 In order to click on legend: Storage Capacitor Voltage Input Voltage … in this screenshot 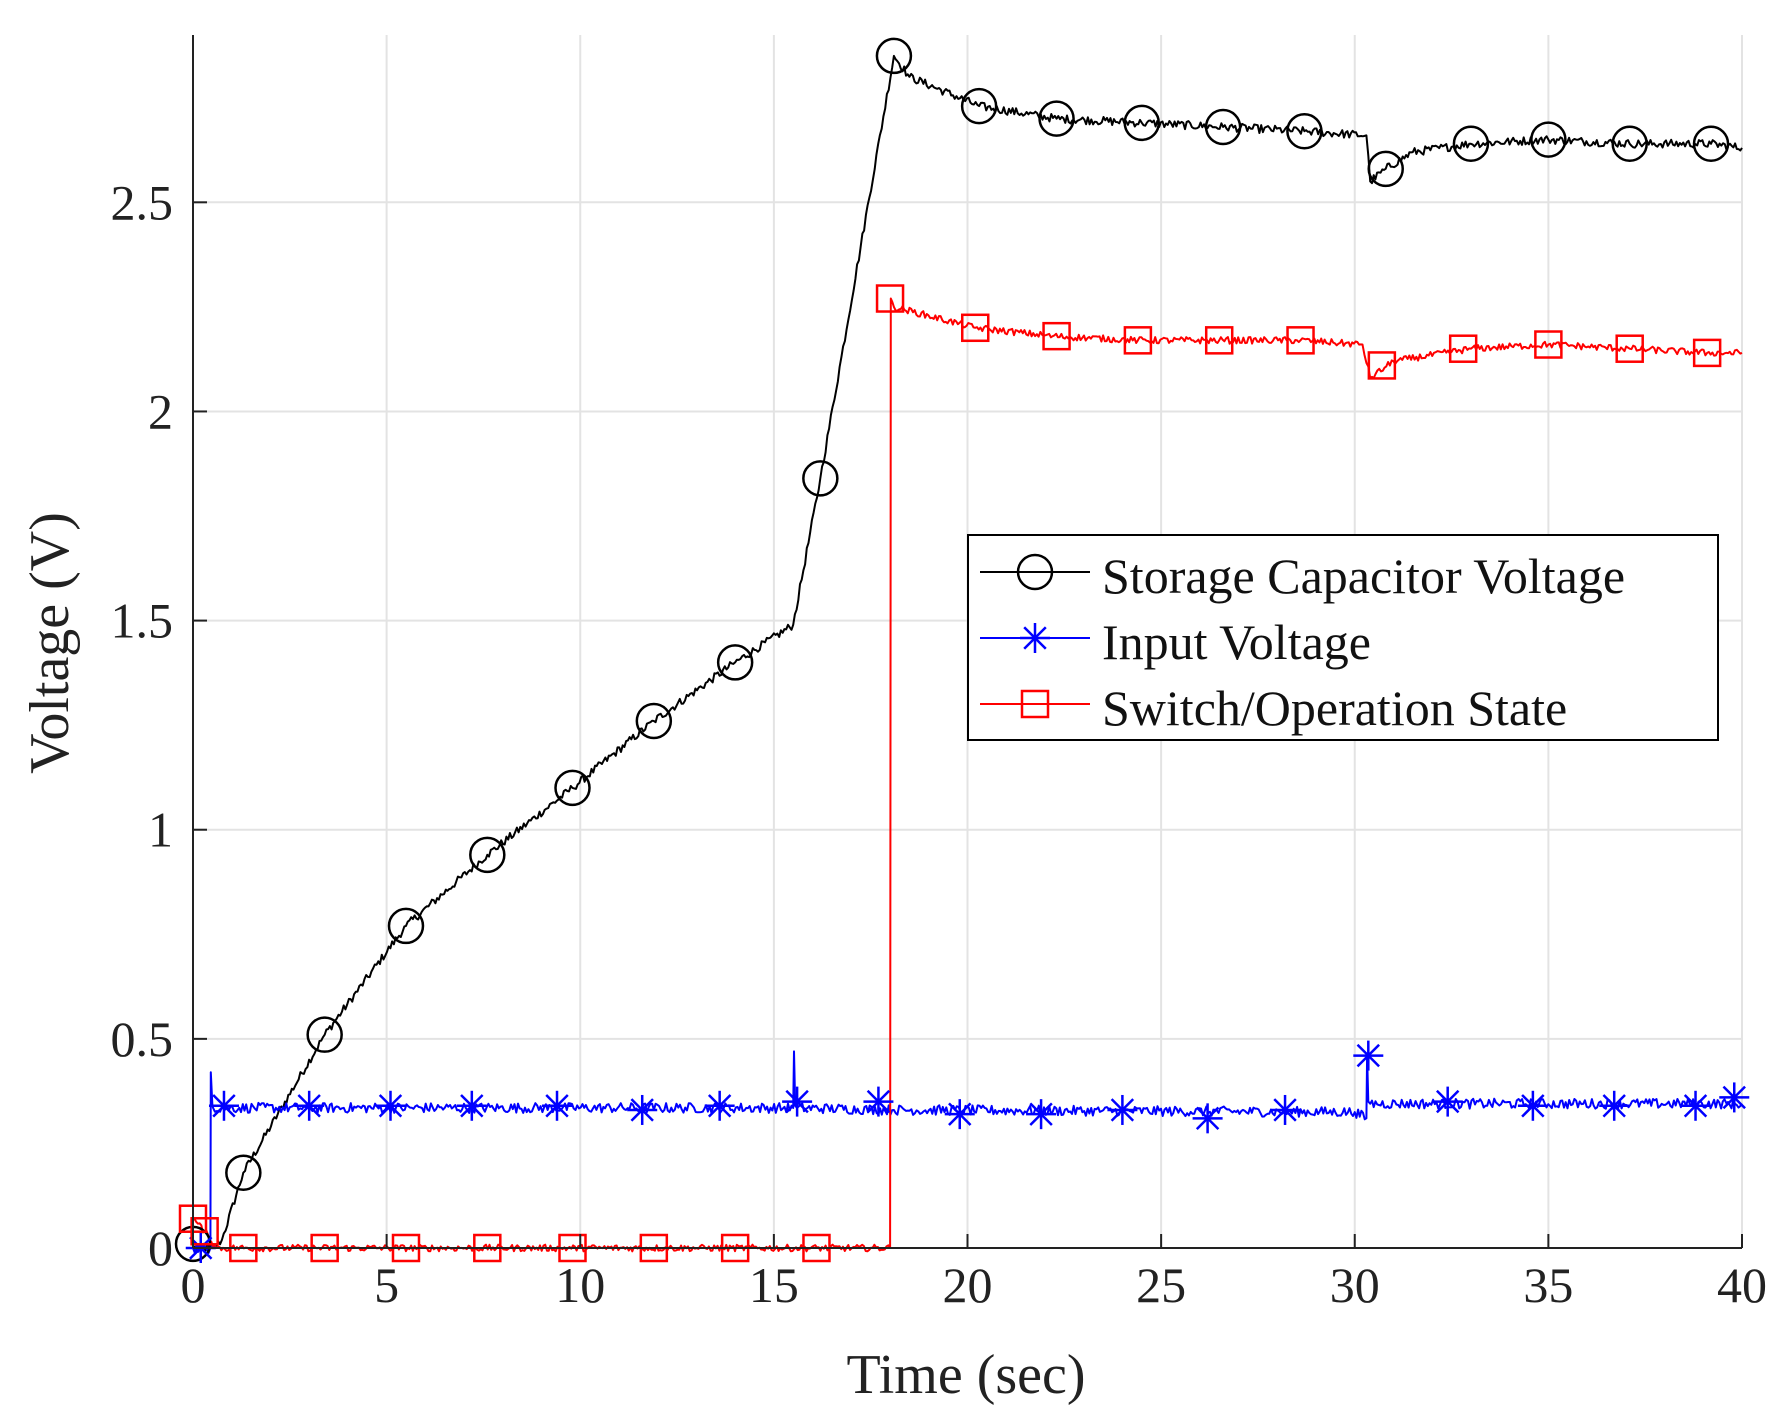, I will do `click(1343, 637)`.